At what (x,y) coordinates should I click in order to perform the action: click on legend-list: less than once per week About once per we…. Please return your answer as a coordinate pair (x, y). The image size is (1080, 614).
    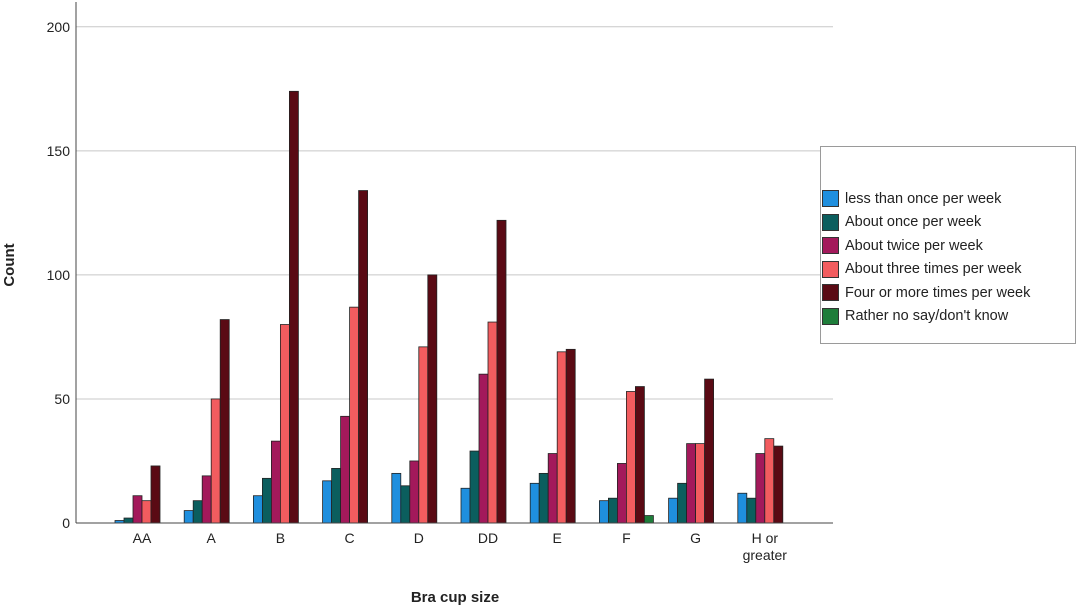
    Looking at the image, I should click on (925, 257).